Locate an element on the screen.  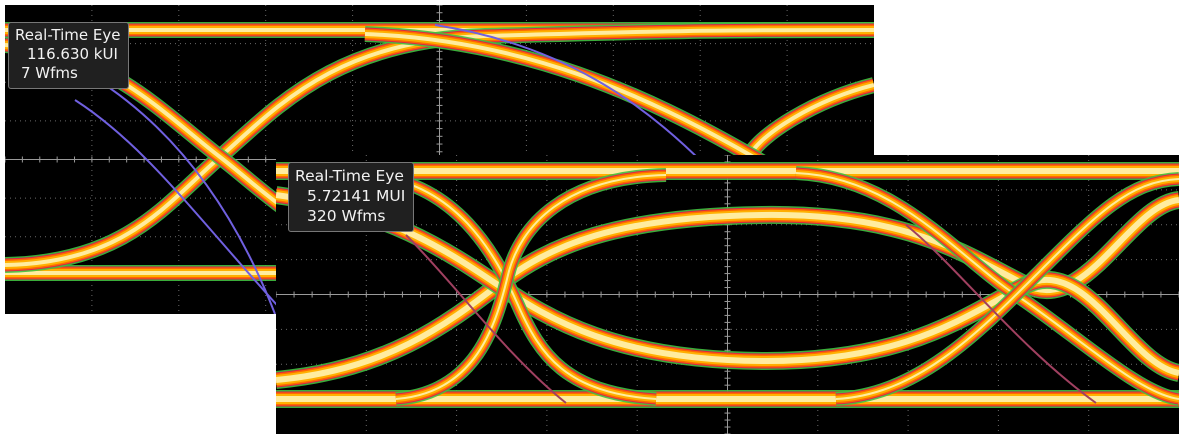
eye-readout-2: Real-Time Eye 5.72141 MUI 320 Wfms is located at coordinates (351, 197).